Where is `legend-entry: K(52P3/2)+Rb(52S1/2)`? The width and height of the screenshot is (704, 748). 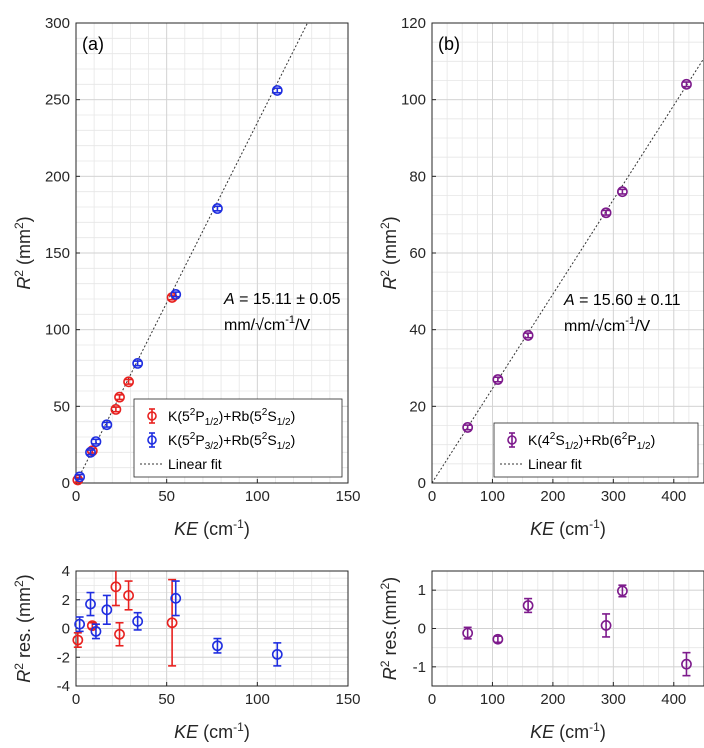
legend-entry: K(52P3/2)+Rb(52S1/2) is located at coordinates (221, 441).